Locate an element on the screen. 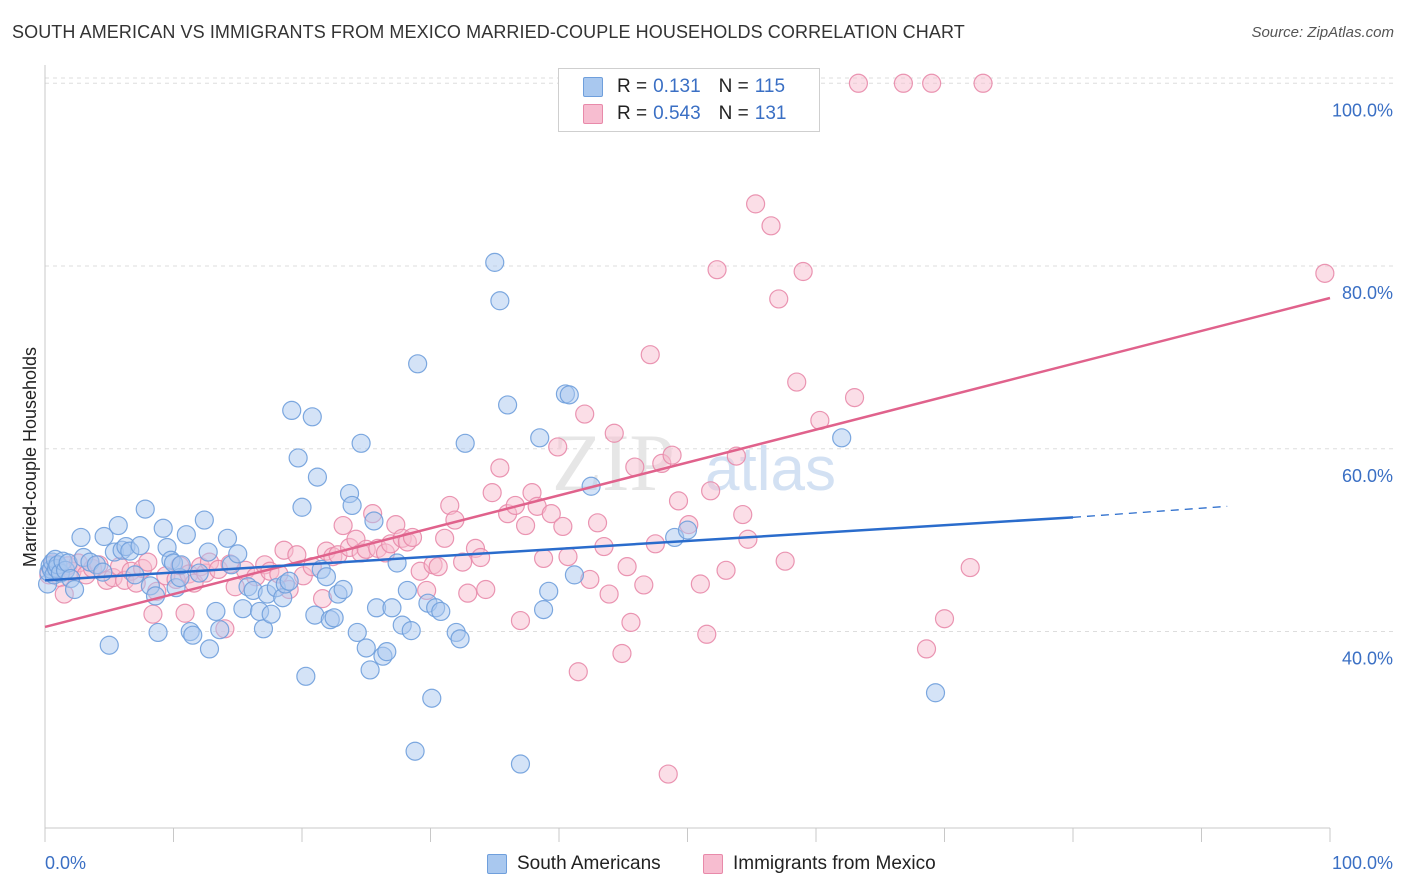  y-tick-label: 40.0% is located at coordinates (1367, 659).